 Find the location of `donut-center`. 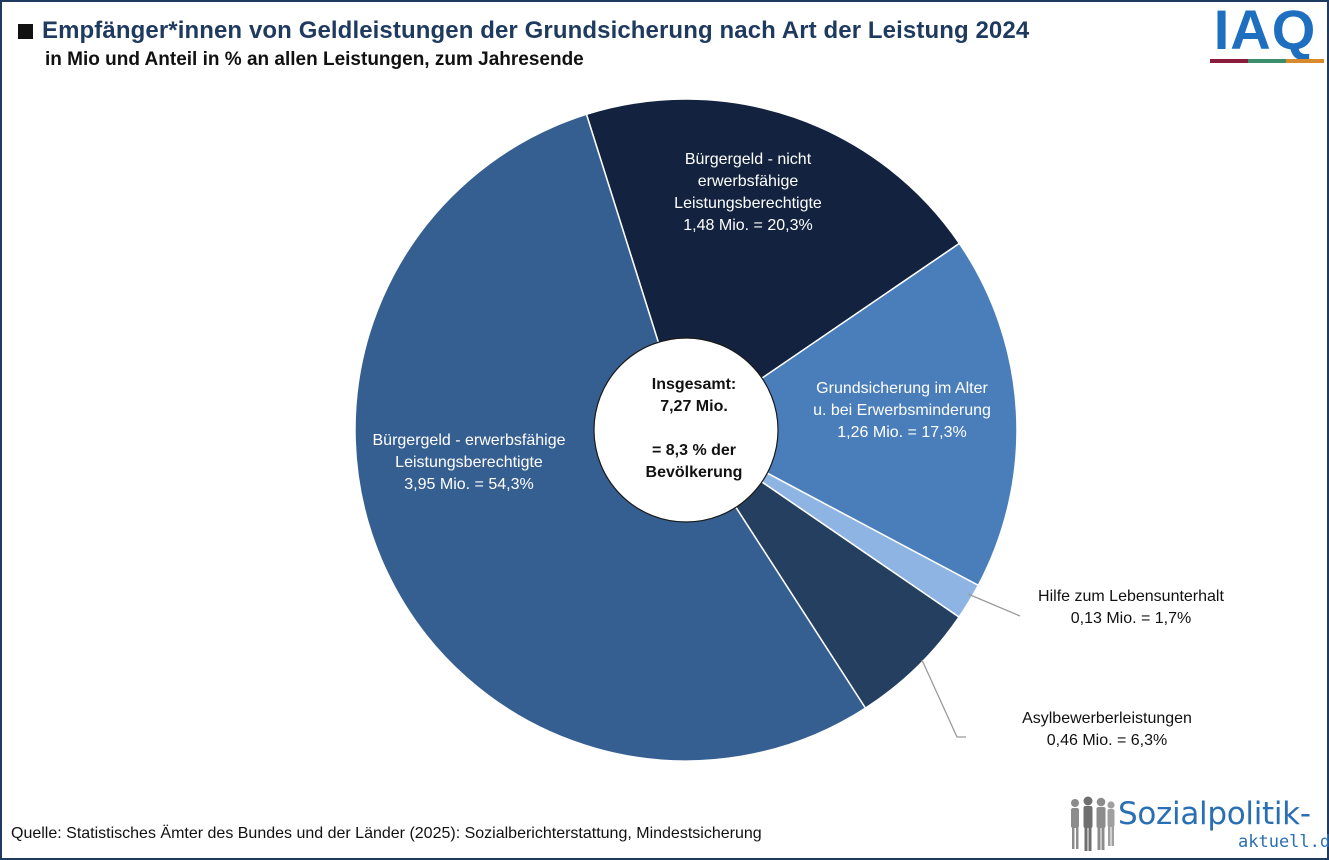

donut-center is located at coordinates (686, 430).